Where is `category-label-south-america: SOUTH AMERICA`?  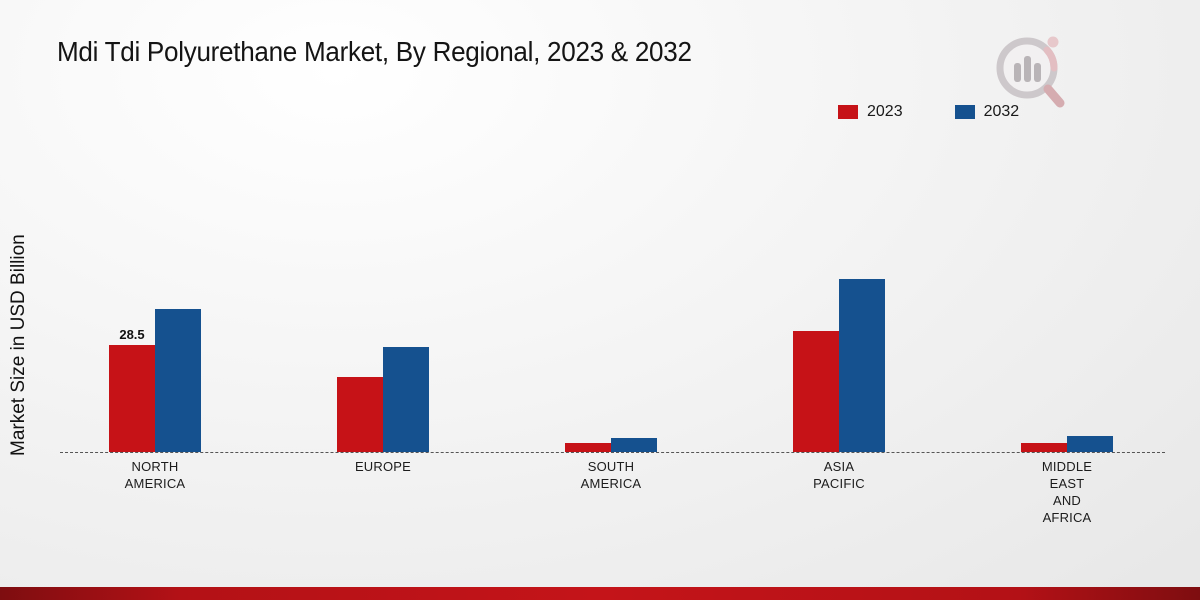 category-label-south-america: SOUTH AMERICA is located at coordinates (611, 475).